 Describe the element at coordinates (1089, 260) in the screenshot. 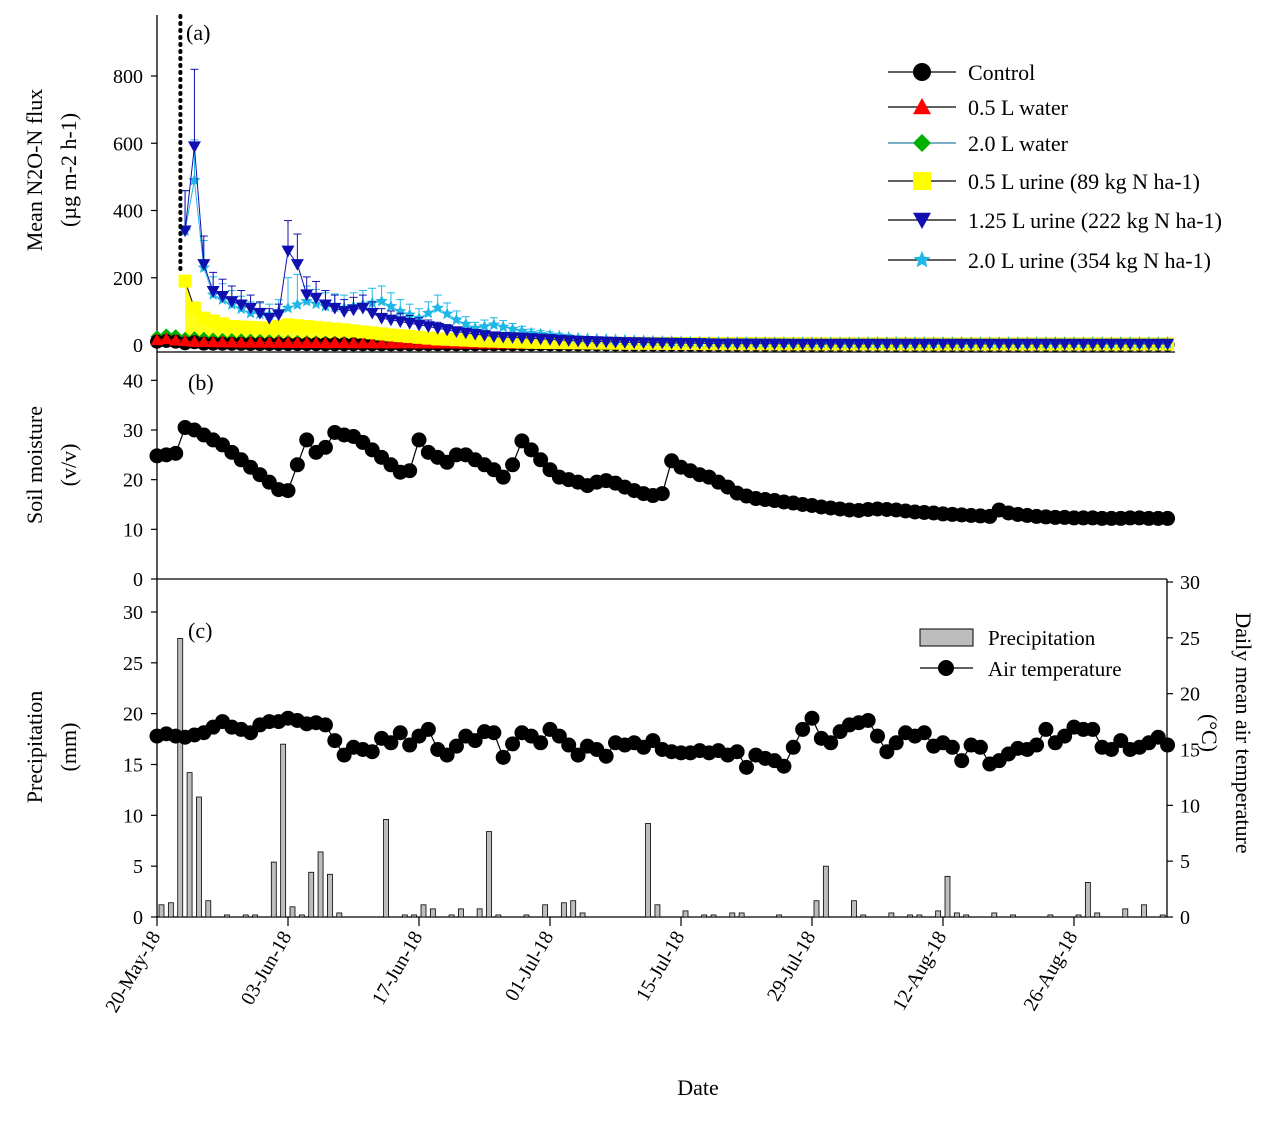

I see `legend-urine20-label: 2.0 L urine (354 kg N ha-1)` at that location.